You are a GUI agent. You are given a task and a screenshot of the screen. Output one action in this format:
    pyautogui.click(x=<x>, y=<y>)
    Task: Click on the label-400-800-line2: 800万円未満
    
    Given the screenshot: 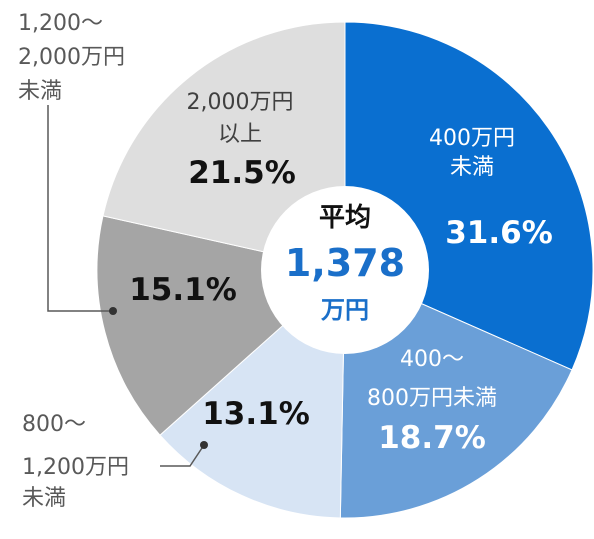 What is the action you would take?
    pyautogui.click(x=432, y=398)
    